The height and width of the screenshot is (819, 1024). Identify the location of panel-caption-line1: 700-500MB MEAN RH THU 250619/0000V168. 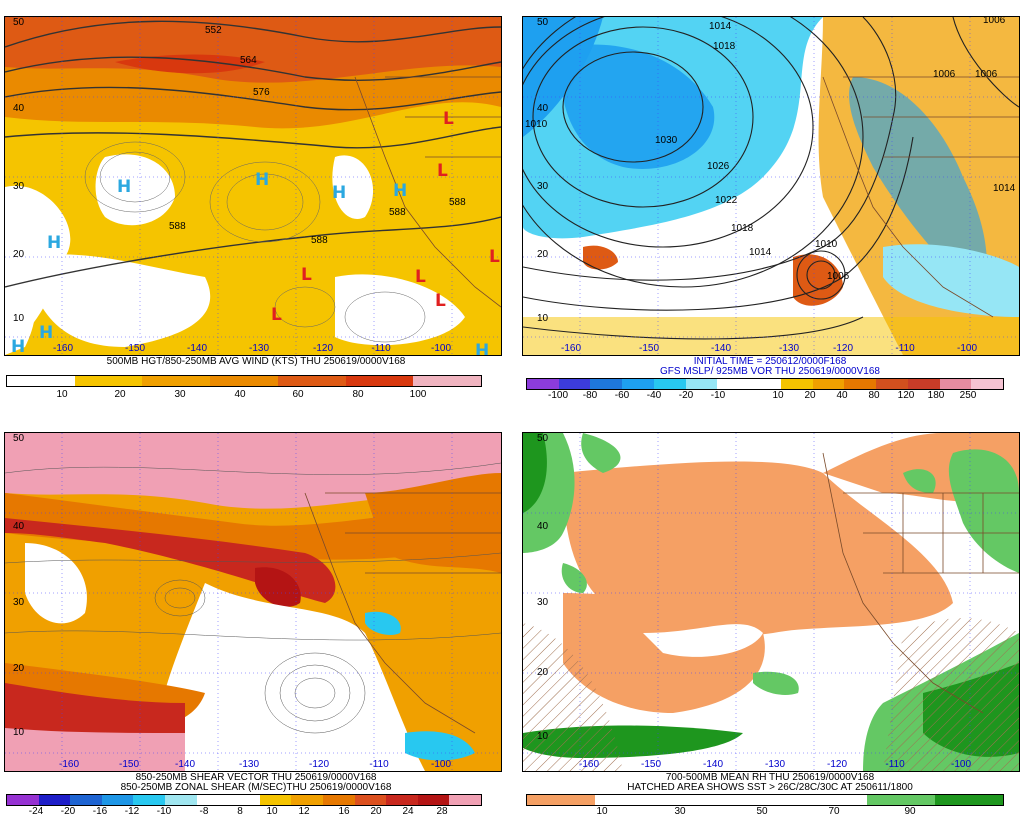
(770, 777).